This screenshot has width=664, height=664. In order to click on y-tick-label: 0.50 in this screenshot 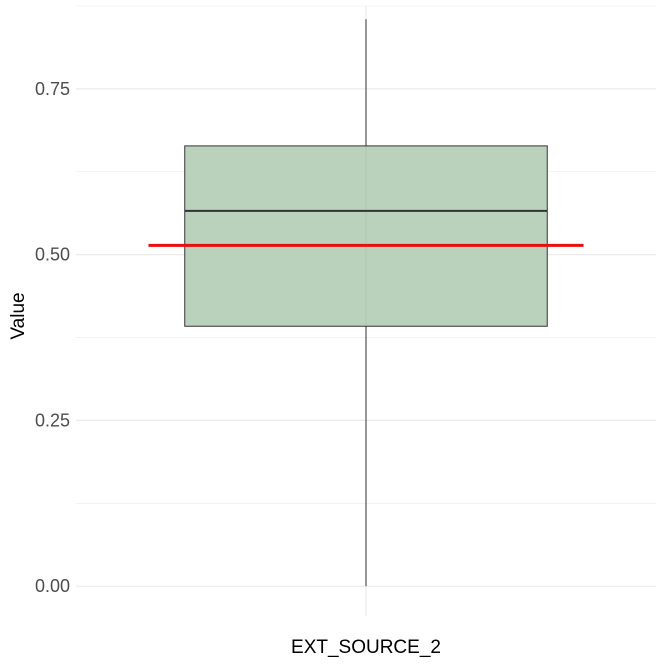, I will do `click(52, 255)`.